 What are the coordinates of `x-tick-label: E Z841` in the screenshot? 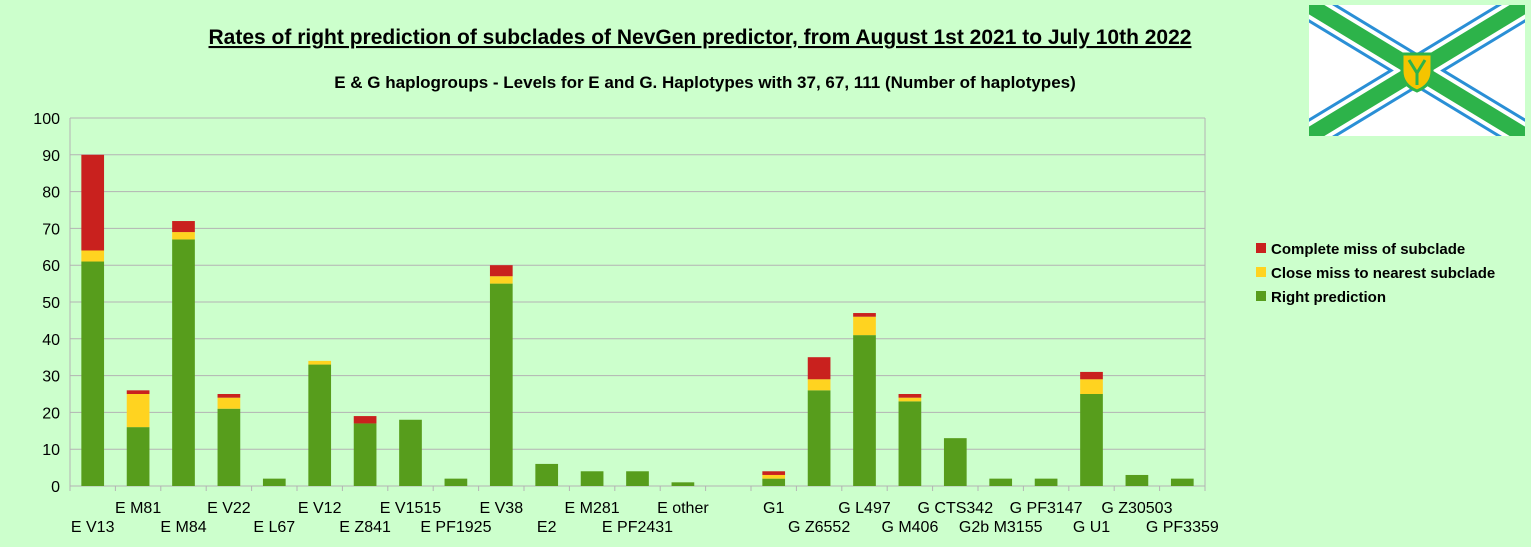 It's located at (365, 527).